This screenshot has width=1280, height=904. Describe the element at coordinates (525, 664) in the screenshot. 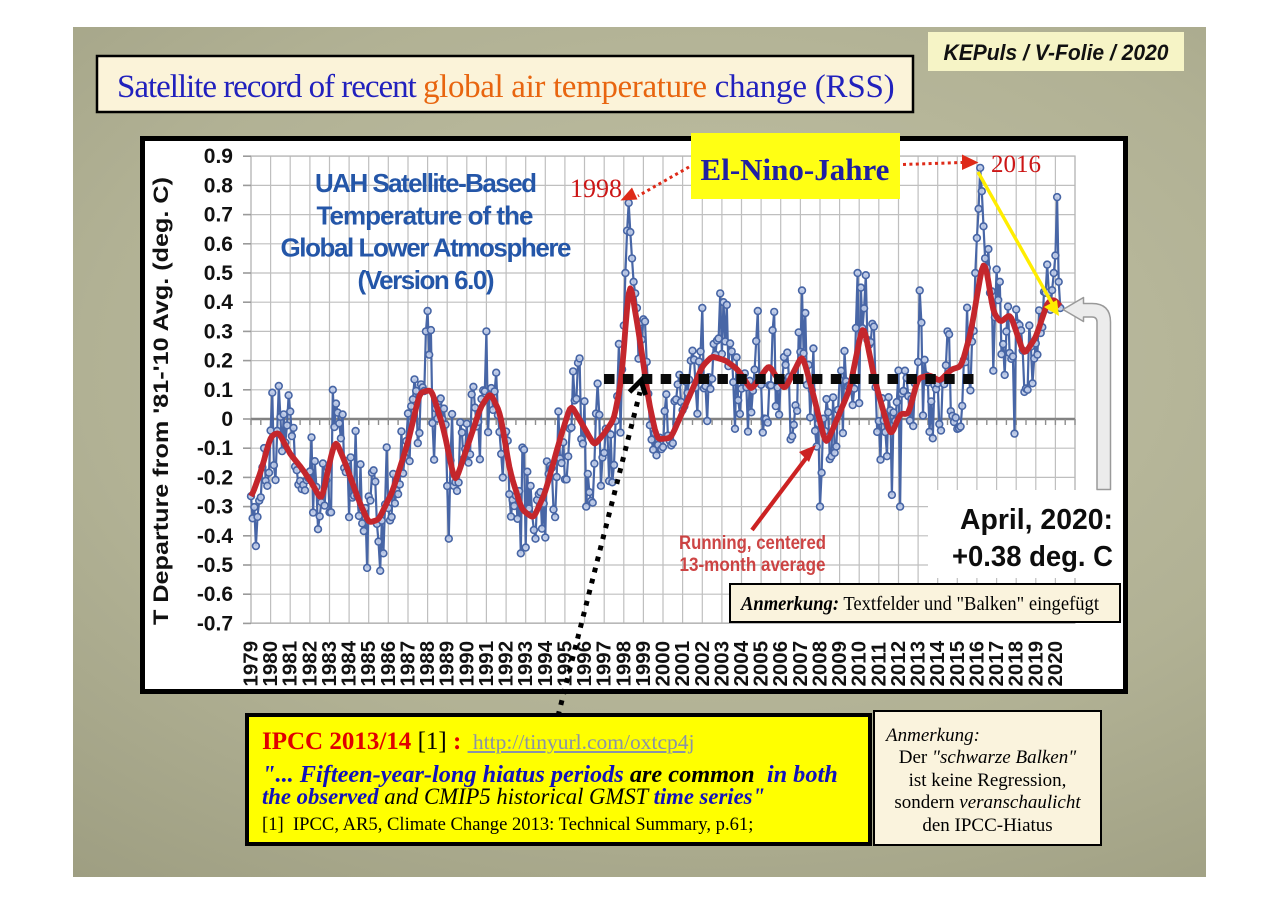

I see `svg-text: 1993` at that location.